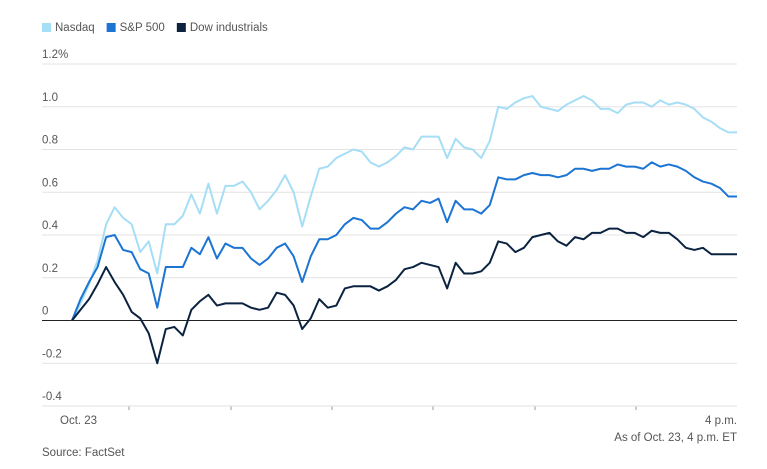  Describe the element at coordinates (382, 408) in the screenshot. I see `x-axis-ticks` at that location.